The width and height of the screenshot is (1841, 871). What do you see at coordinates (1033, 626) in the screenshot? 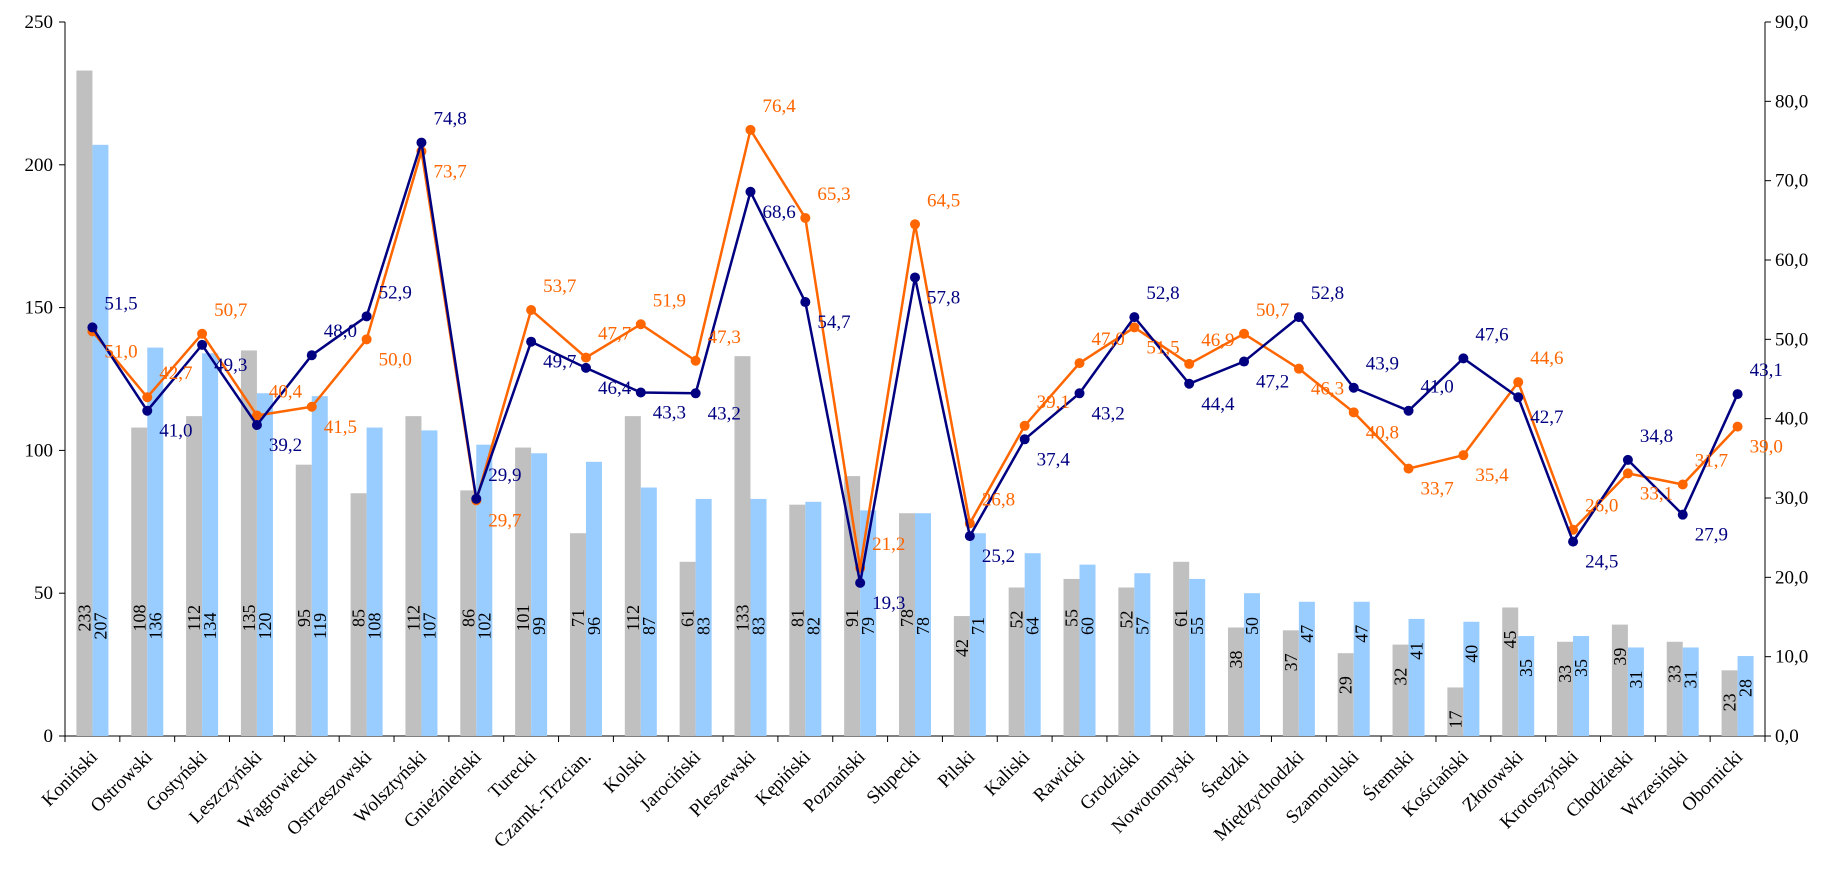
I see `bar-value-label: 64` at bounding box center [1033, 626].